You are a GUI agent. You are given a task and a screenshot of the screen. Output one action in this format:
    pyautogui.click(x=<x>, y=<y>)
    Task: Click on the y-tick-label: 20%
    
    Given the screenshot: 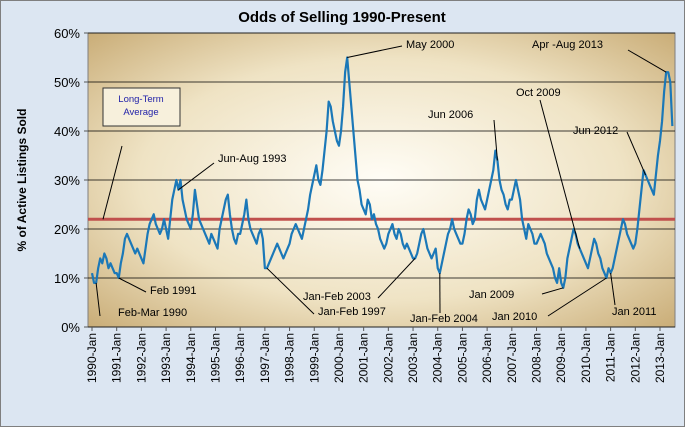 What is the action you would take?
    pyautogui.click(x=67, y=229)
    